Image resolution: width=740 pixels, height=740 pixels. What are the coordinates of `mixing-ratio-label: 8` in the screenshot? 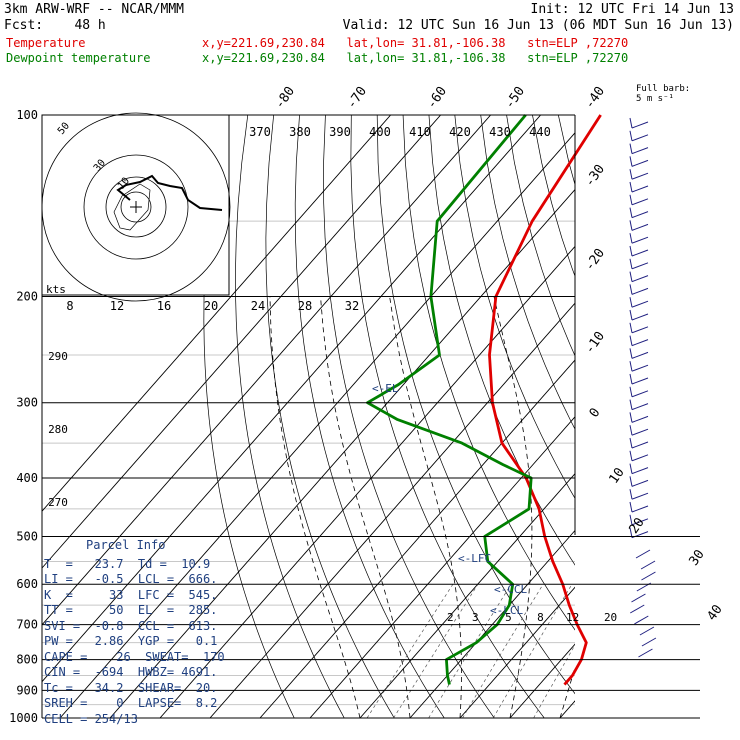 It's located at (540, 617).